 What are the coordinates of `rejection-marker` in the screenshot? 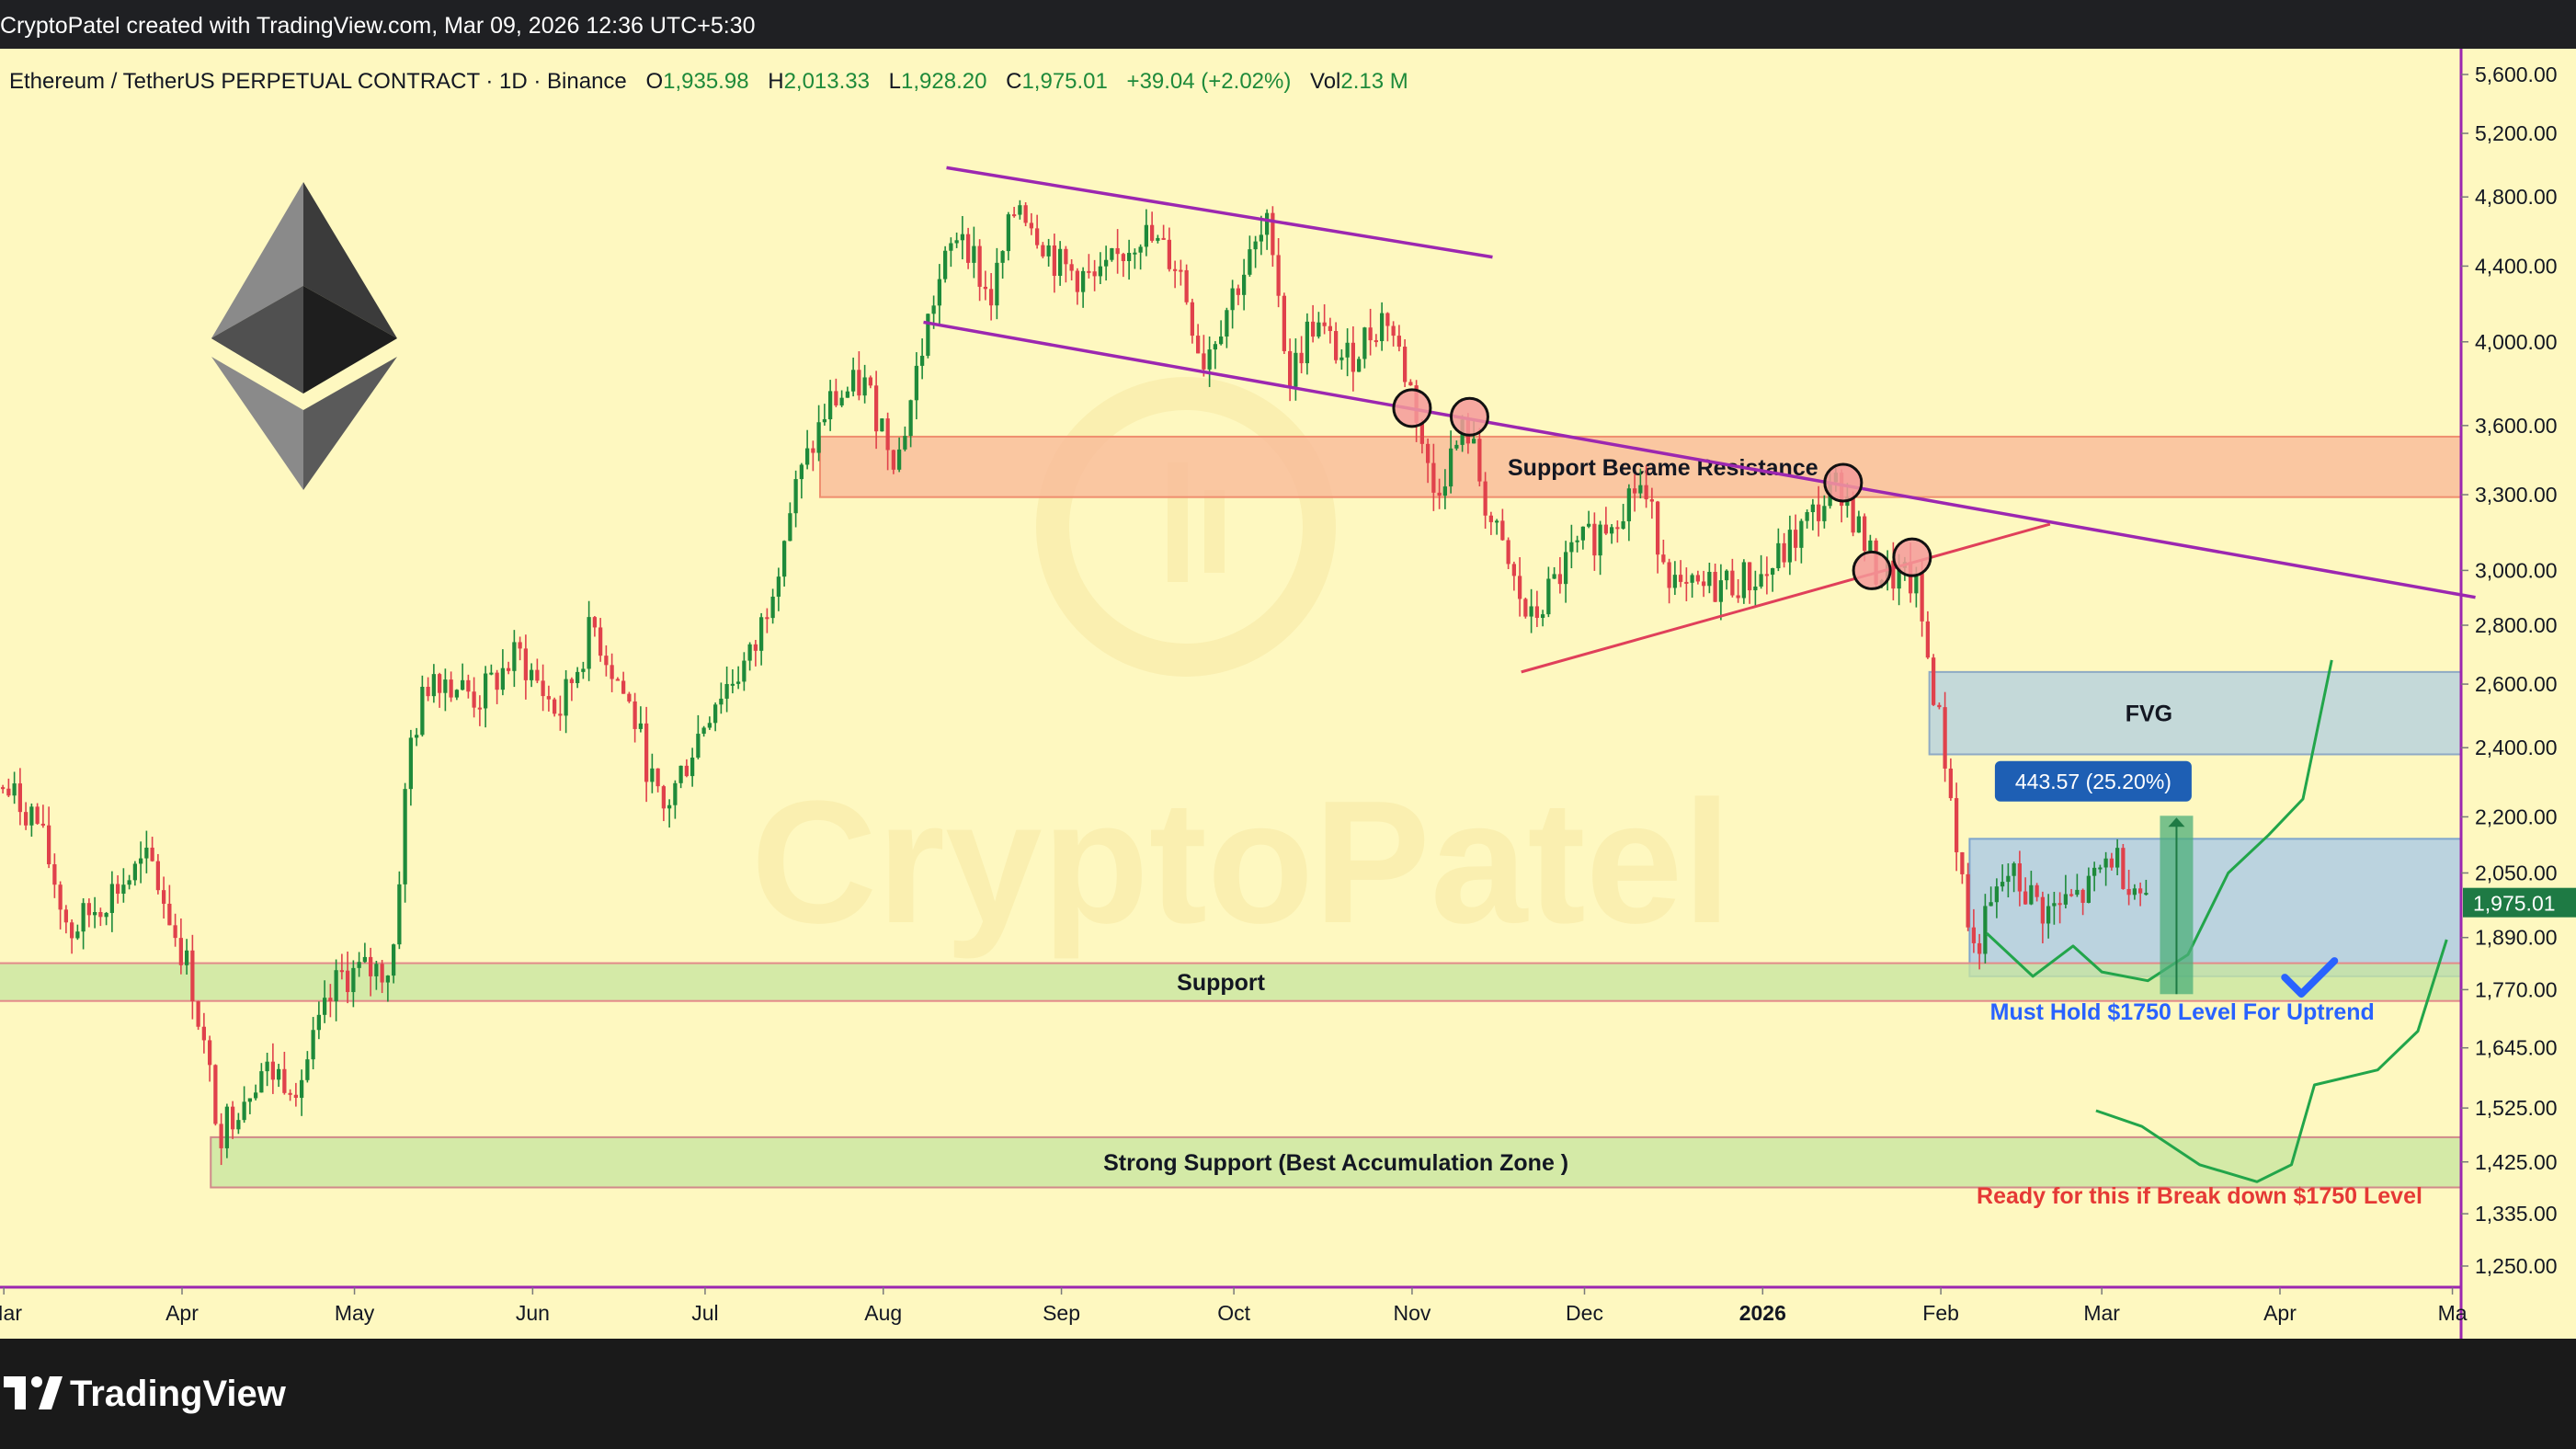 It's located at (1872, 570).